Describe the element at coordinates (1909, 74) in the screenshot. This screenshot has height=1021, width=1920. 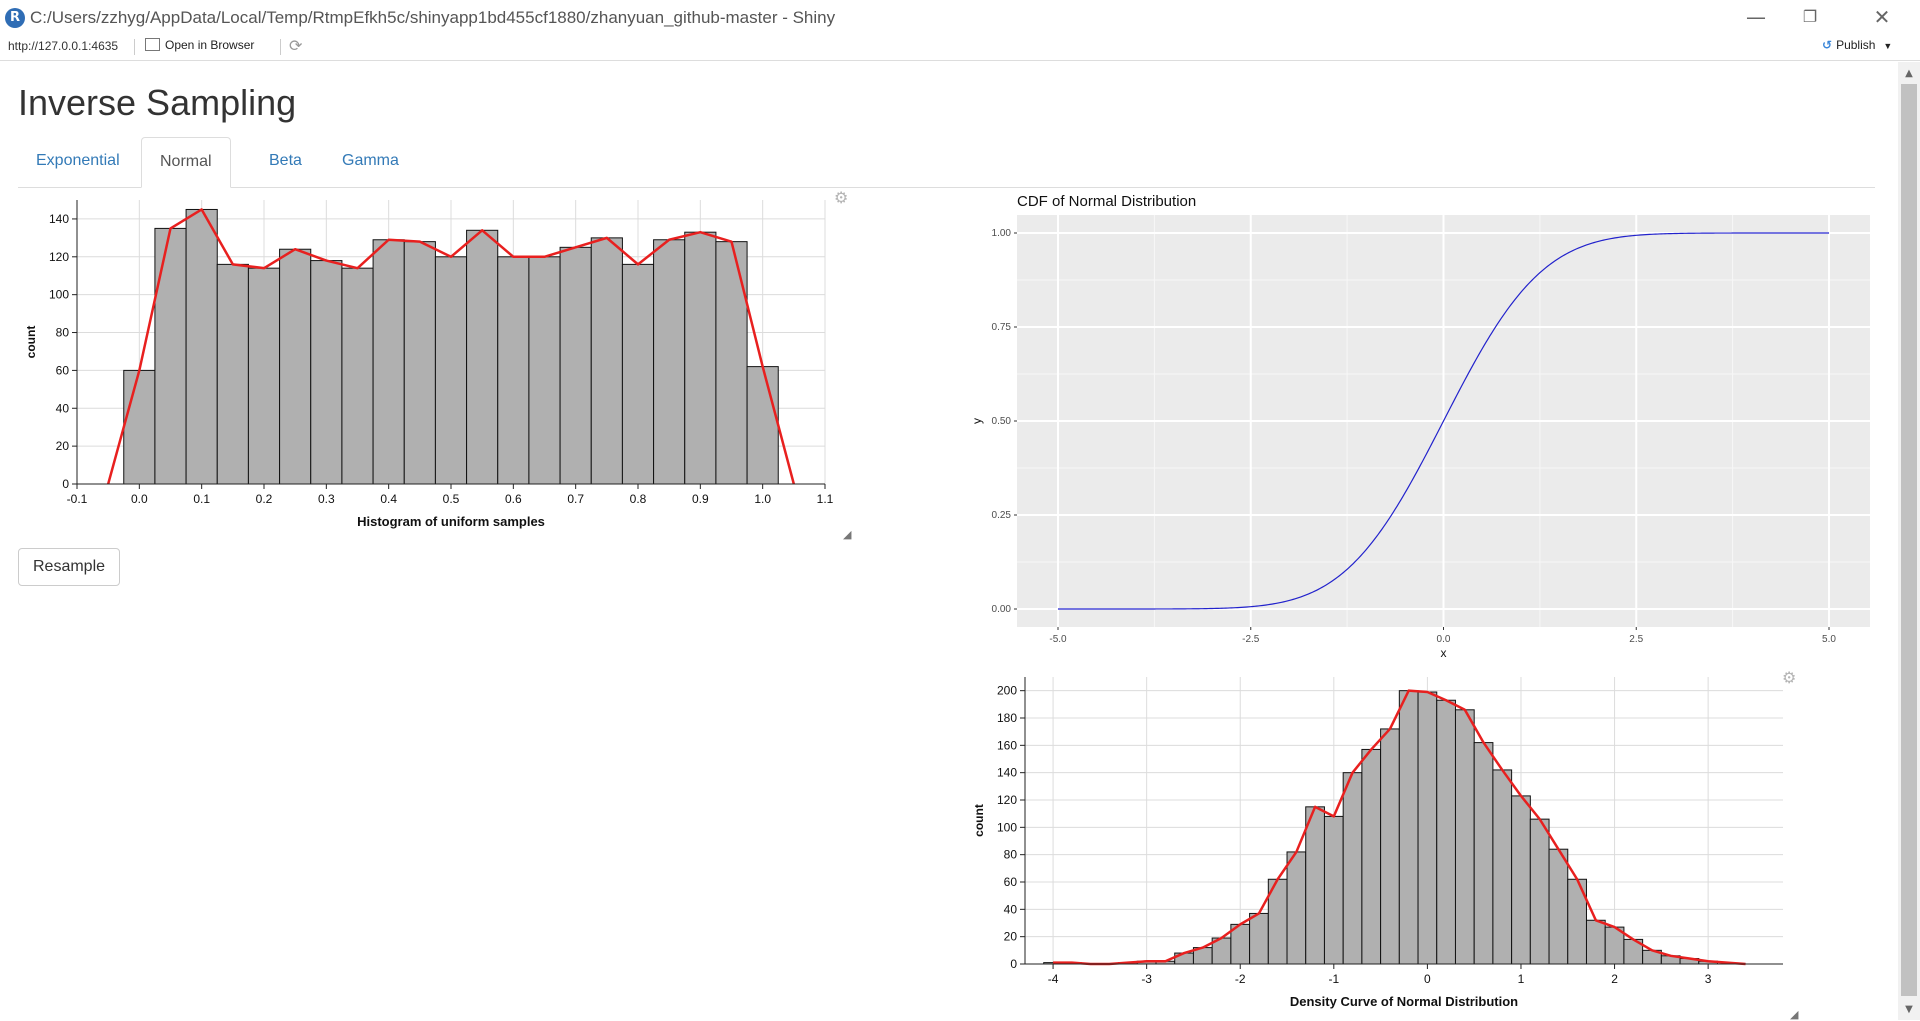
I see `scroll-up-icon: ▲` at that location.